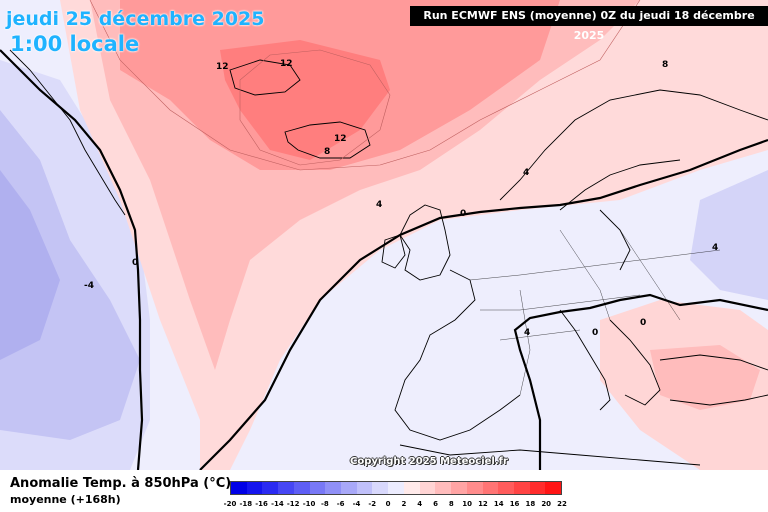 The height and width of the screenshot is (512, 768). What do you see at coordinates (546, 504) in the screenshot?
I see `color-scale-tick: 20` at bounding box center [546, 504].